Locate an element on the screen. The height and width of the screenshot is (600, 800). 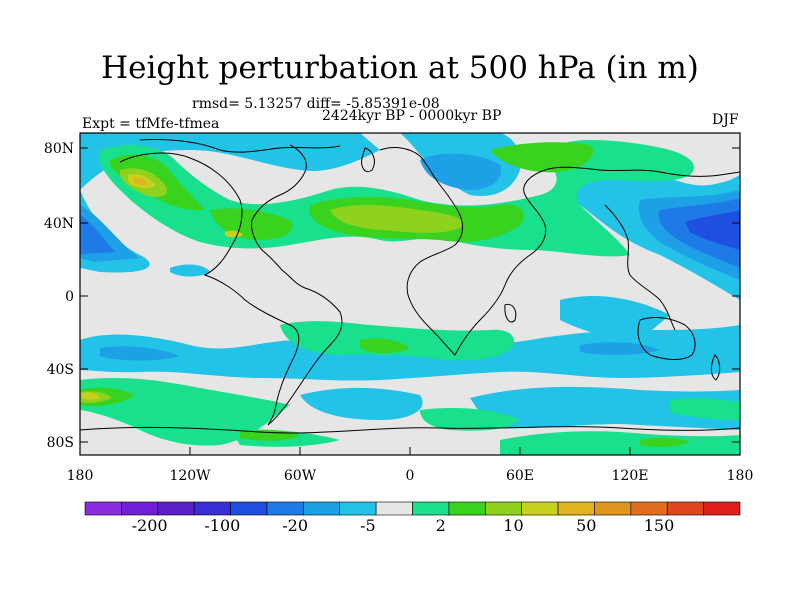
arctic-coast is located at coordinates (240, 146).